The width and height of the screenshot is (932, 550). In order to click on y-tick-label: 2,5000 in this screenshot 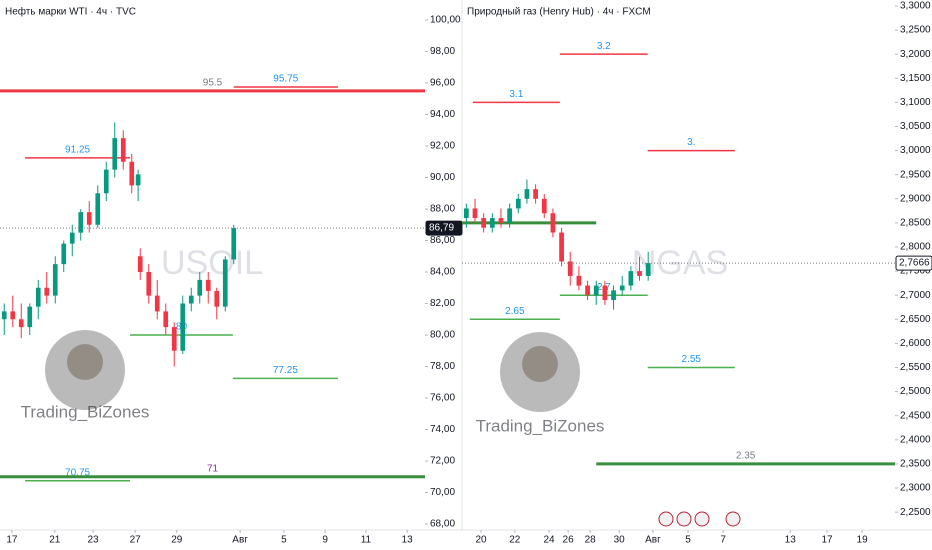, I will do `click(915, 391)`.